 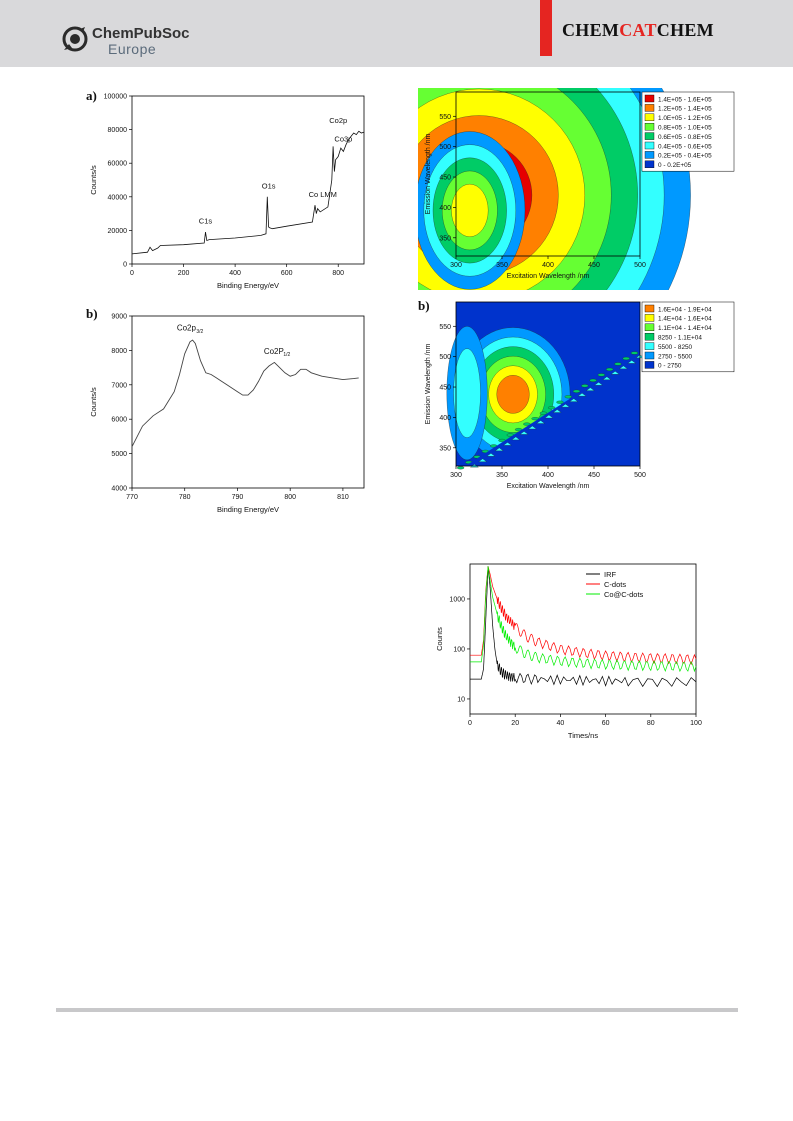 What do you see at coordinates (119, 489) in the screenshot?
I see `y-tick-label: 4000` at bounding box center [119, 489].